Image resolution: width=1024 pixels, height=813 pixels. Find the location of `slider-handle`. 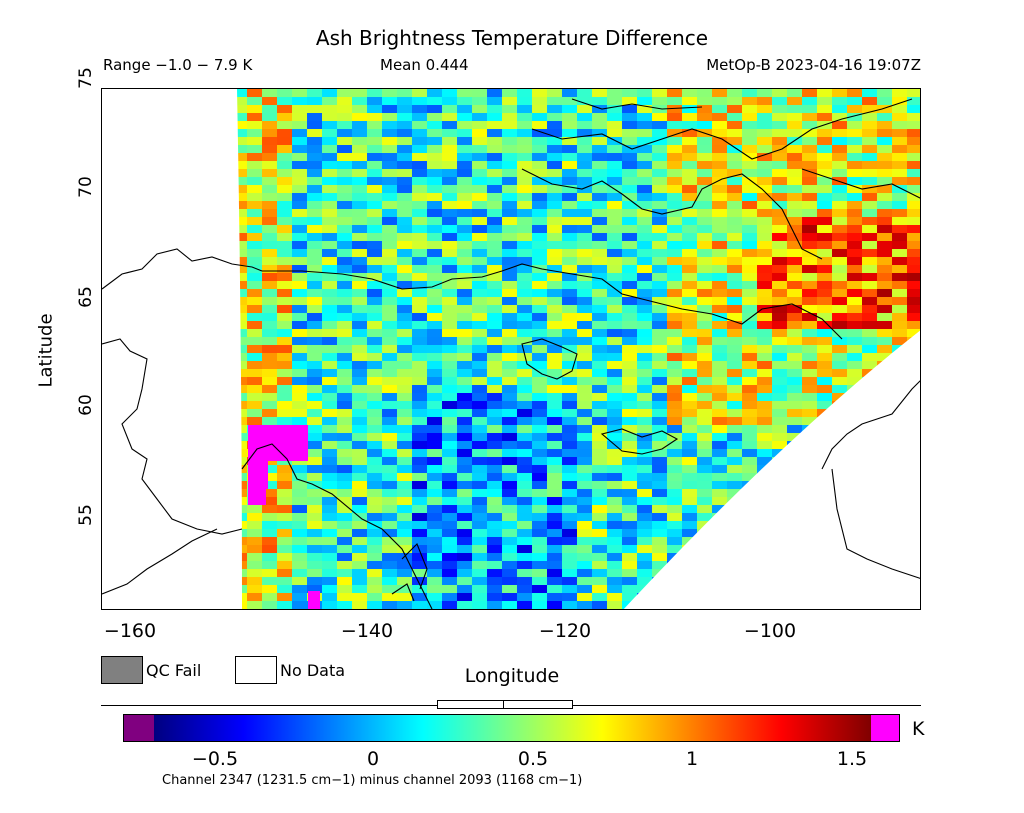

slider-handle is located at coordinates (503, 704).